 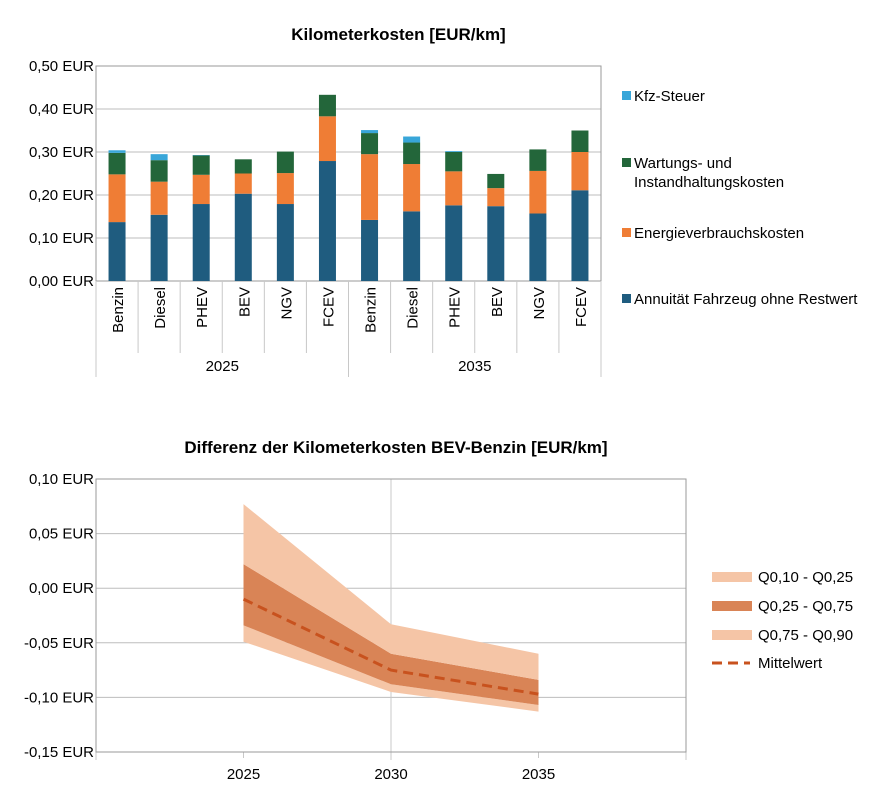 I want to click on legend-label: Instandhaltungskosten, so click(x=709, y=182).